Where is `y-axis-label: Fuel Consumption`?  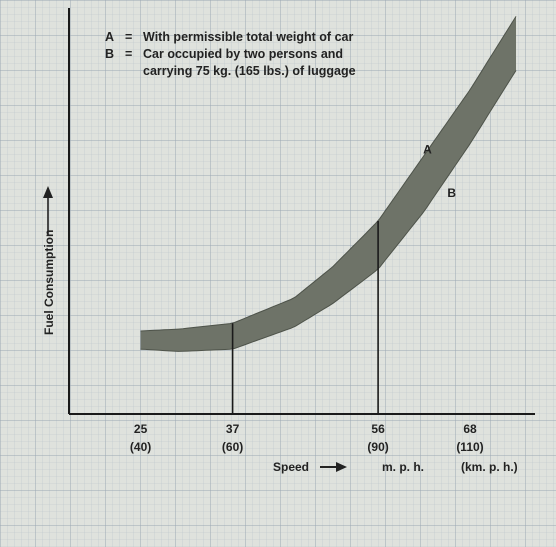 y-axis-label: Fuel Consumption is located at coordinates (49, 282).